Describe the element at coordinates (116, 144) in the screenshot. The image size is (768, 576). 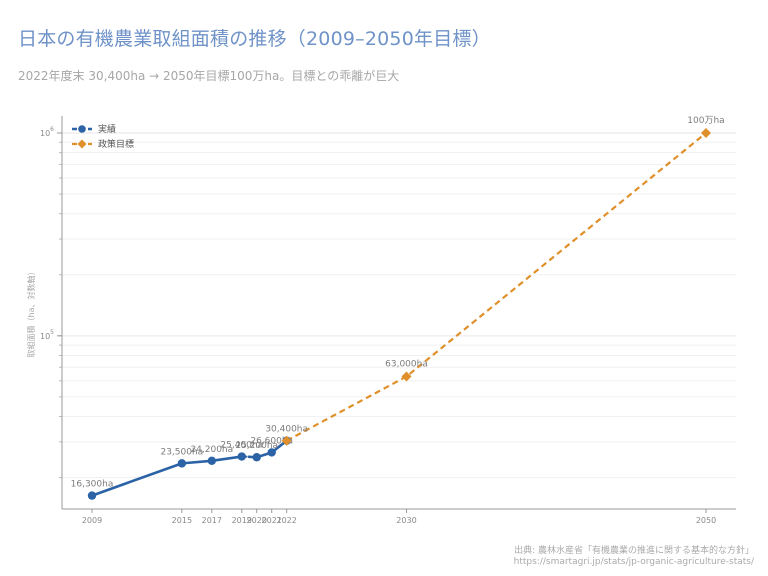
I see `legend-label-target: 政策目標` at that location.